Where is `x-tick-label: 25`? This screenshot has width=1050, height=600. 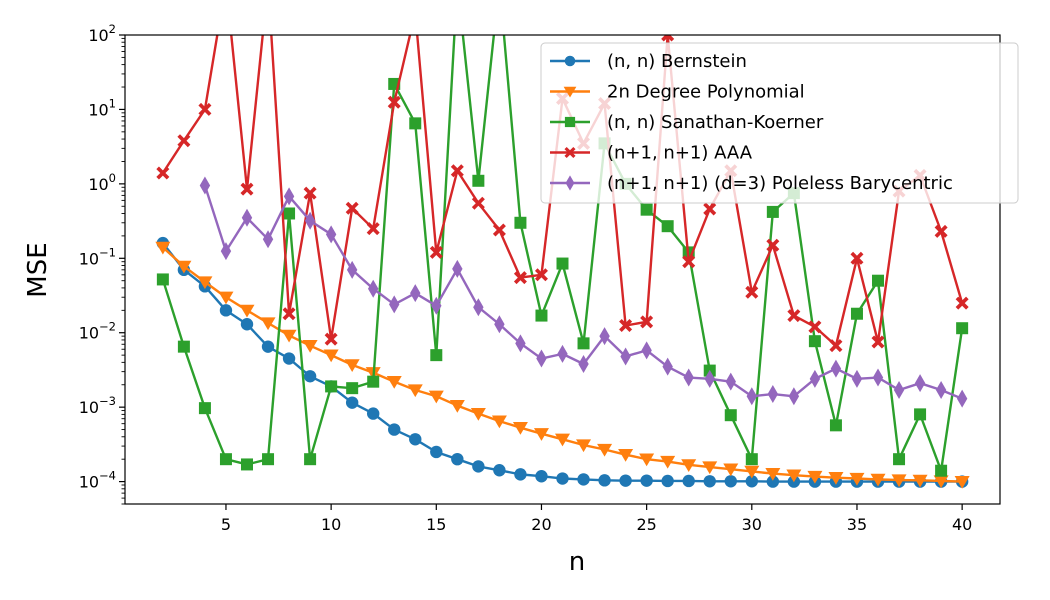 x-tick-label: 25 is located at coordinates (646, 524).